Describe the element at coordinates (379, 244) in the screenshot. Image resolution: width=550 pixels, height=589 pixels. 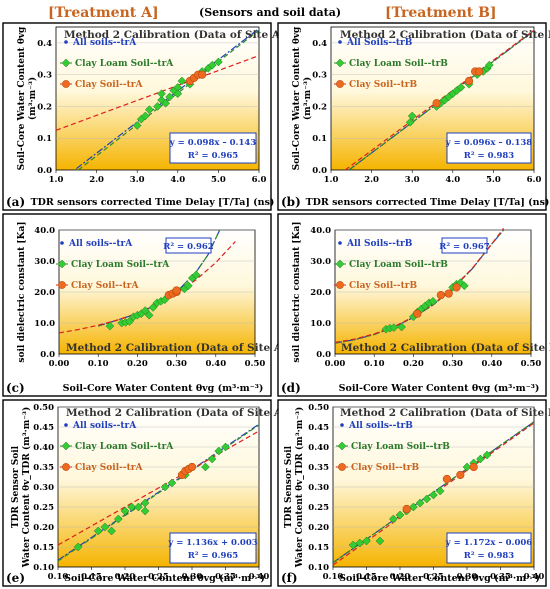
I see `legend-label-all: All Soils--trB` at that location.